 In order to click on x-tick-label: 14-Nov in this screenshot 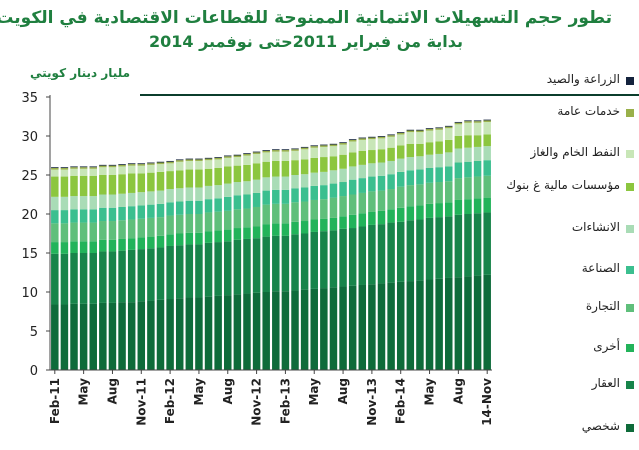, I will do `click(487, 402)`.